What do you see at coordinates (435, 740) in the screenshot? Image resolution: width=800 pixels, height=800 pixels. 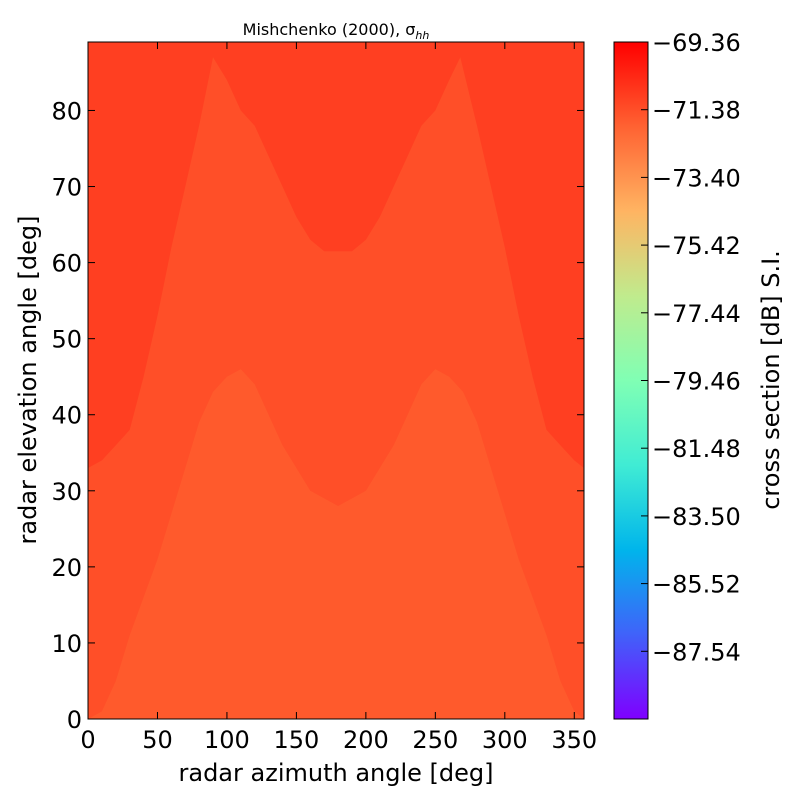 I see `x-tick-label: 250` at bounding box center [435, 740].